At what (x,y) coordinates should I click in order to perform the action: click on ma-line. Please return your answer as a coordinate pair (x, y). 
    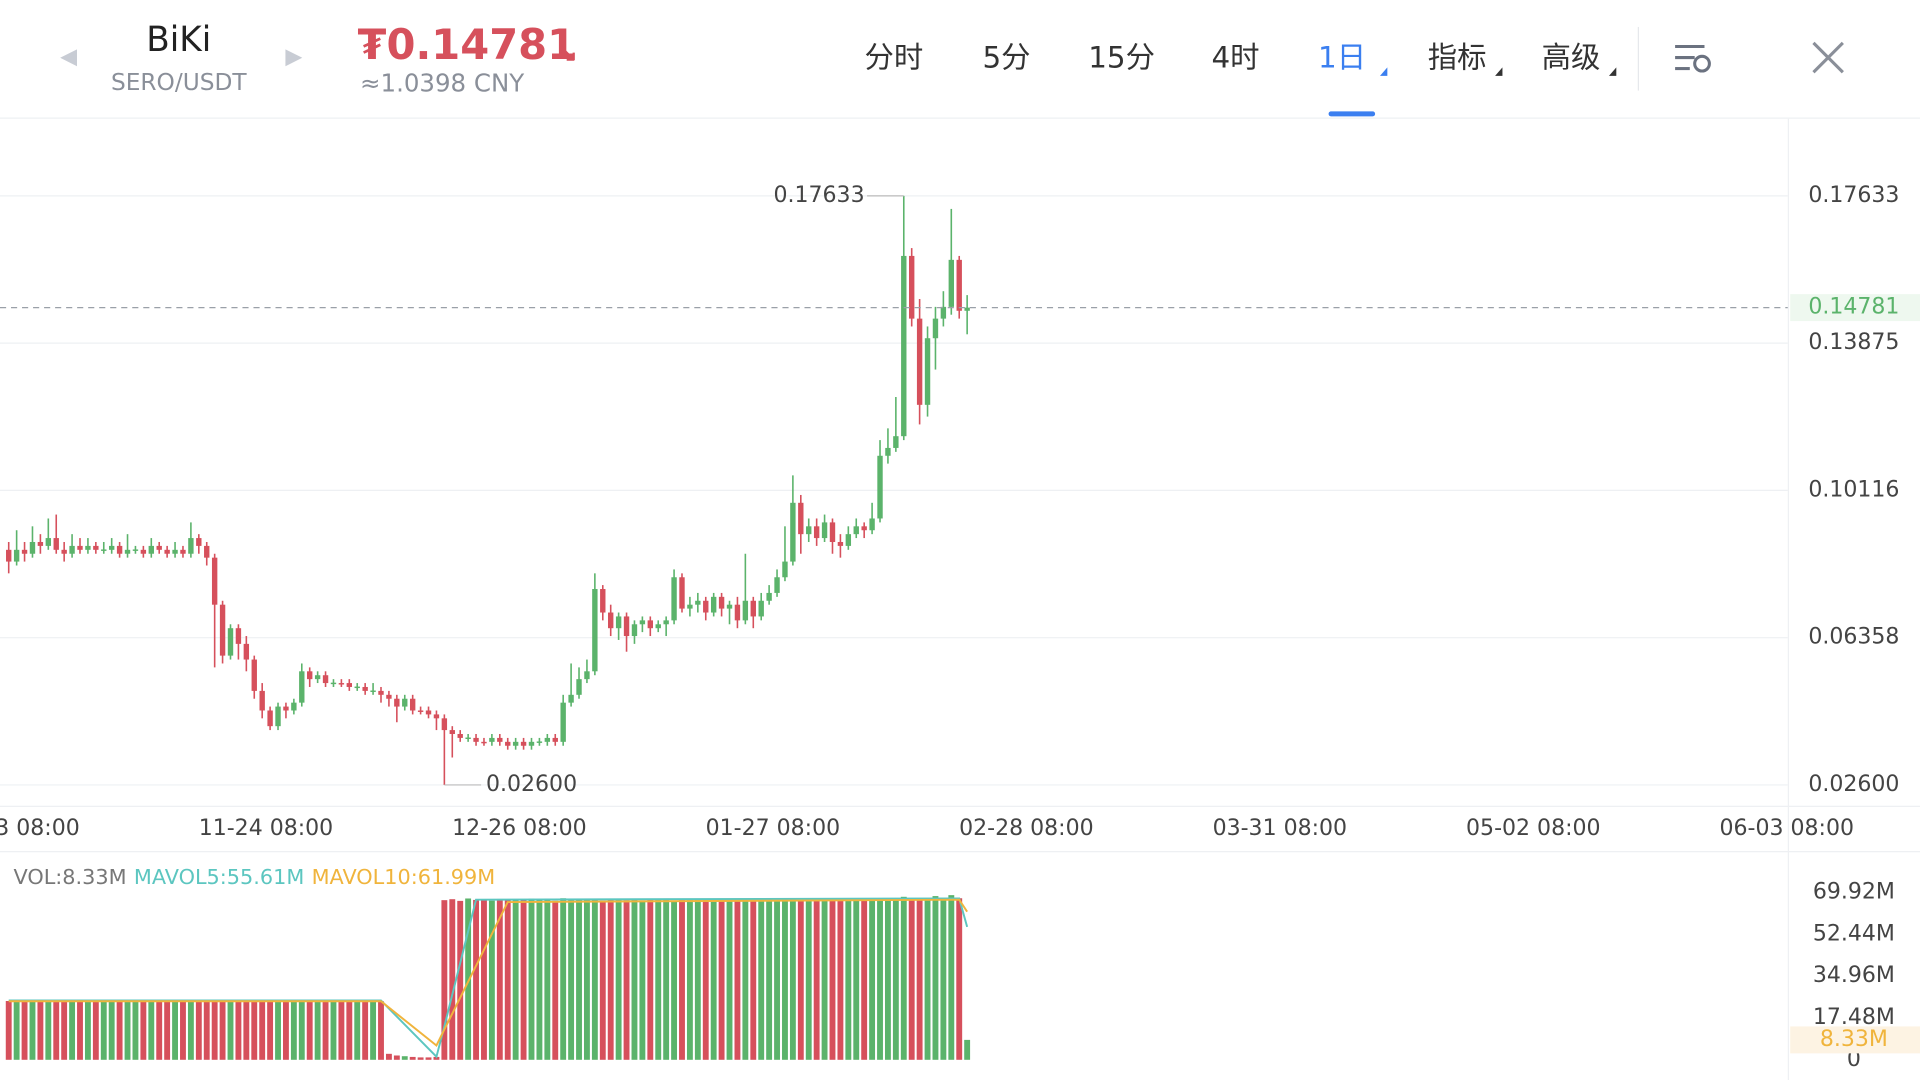
    Looking at the image, I should click on (488, 972).